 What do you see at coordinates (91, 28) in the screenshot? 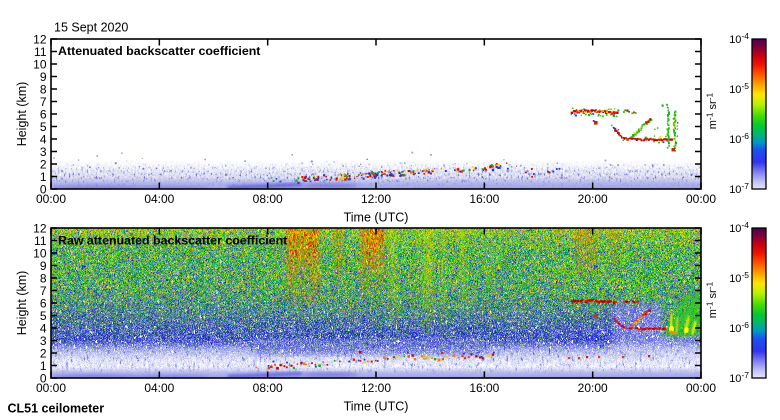
I see `svg-text: 15 Sept 2020` at bounding box center [91, 28].